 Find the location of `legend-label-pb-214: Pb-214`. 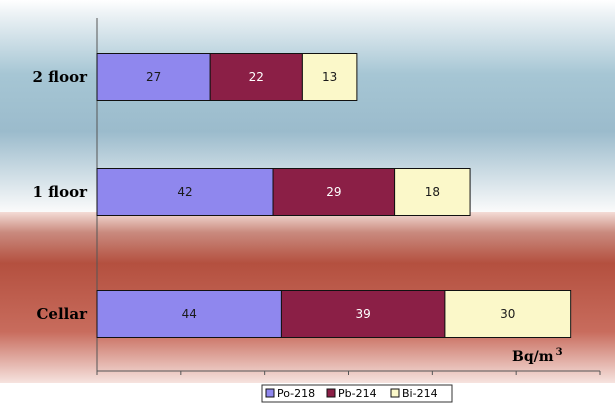

legend-label-pb-214: Pb-214 is located at coordinates (357, 393).